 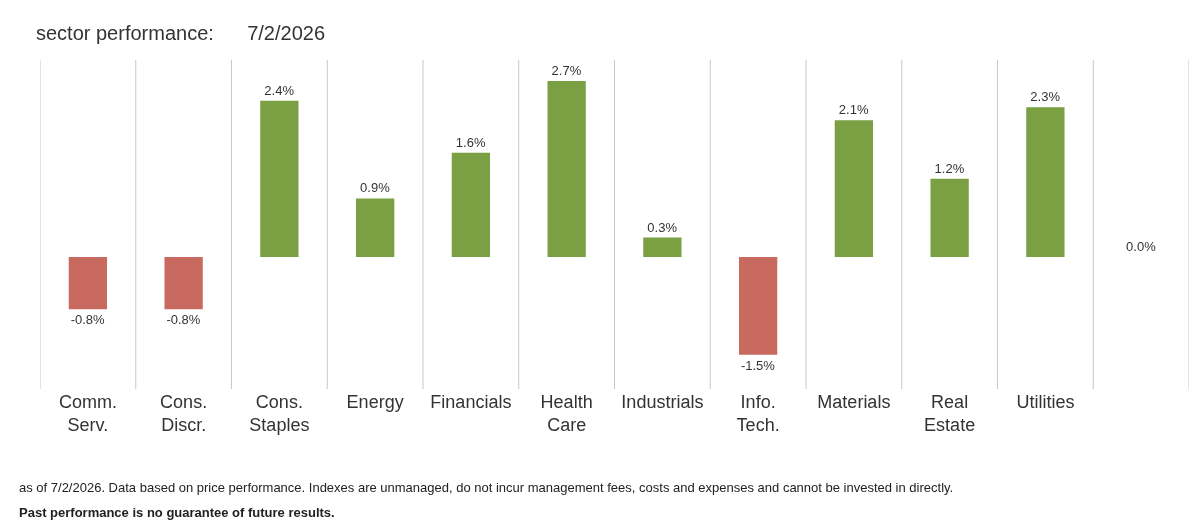 I want to click on data-label: 2.1%, so click(x=853, y=110).